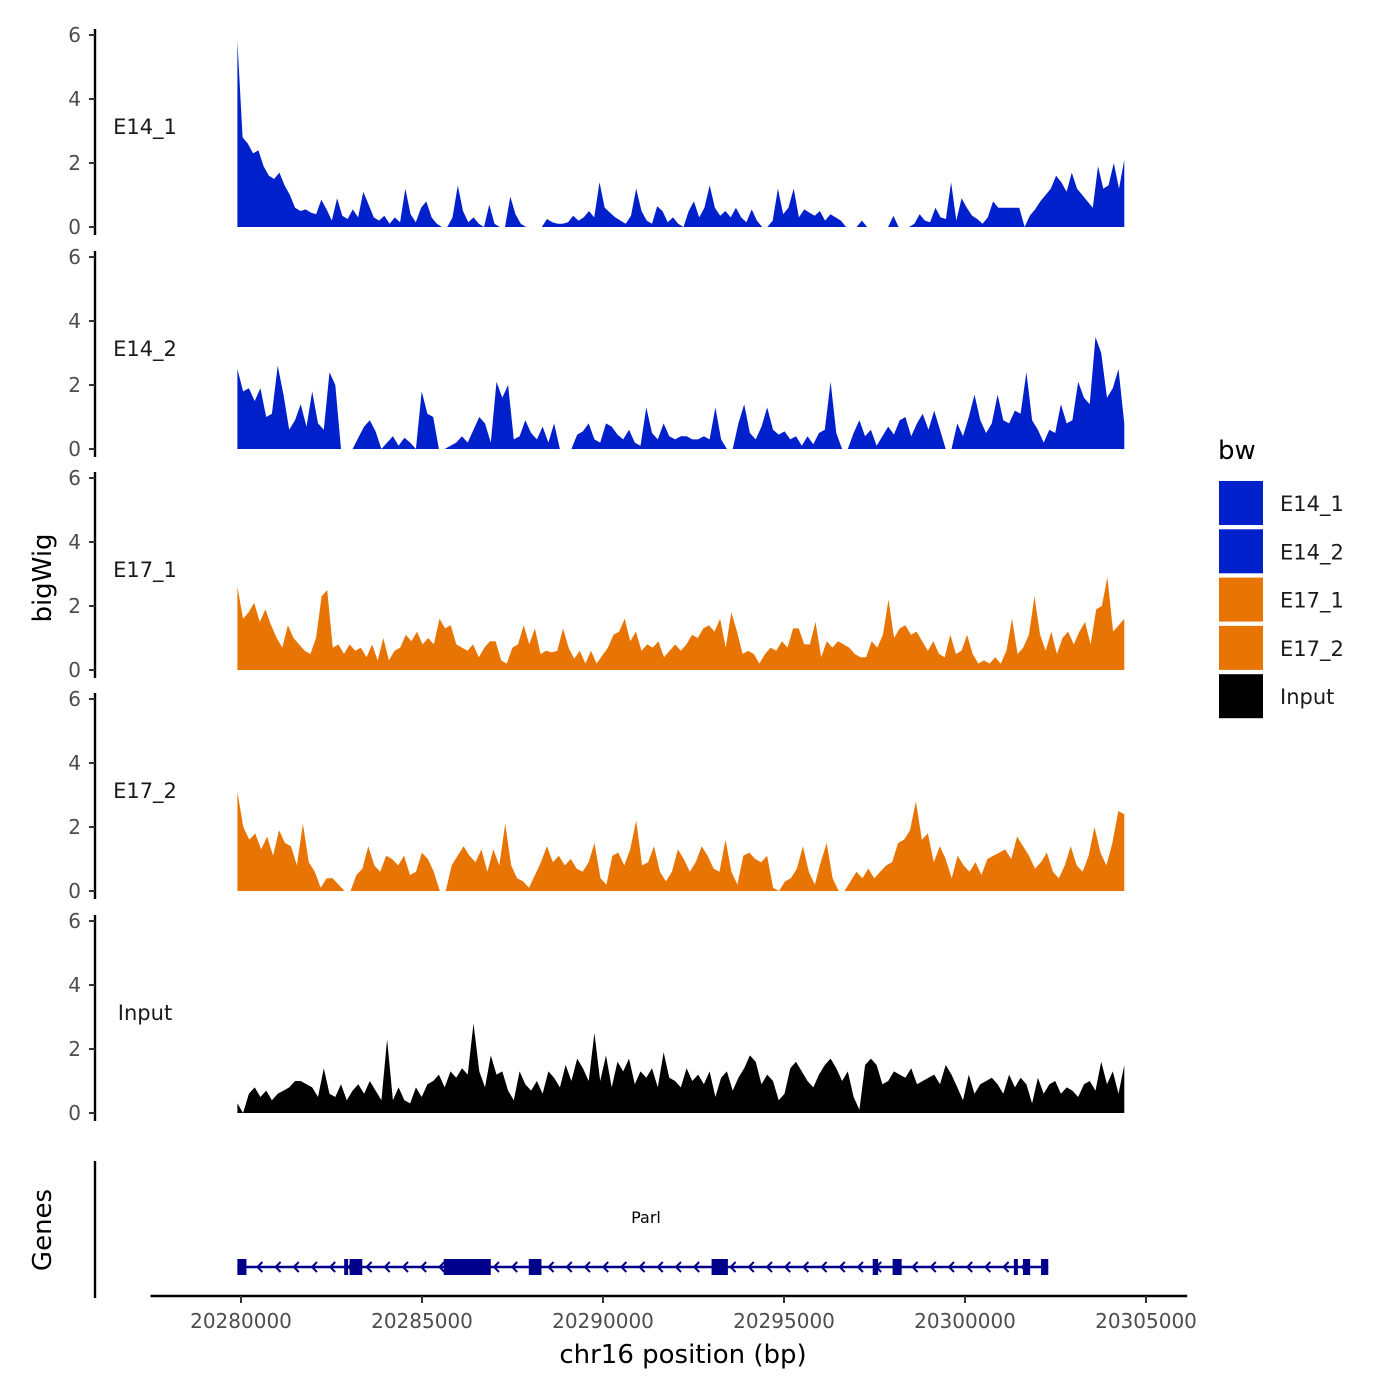 The height and width of the screenshot is (1400, 1400). I want to click on track-e17-2: 0 2 4 6 E17_2, so click(596, 795).